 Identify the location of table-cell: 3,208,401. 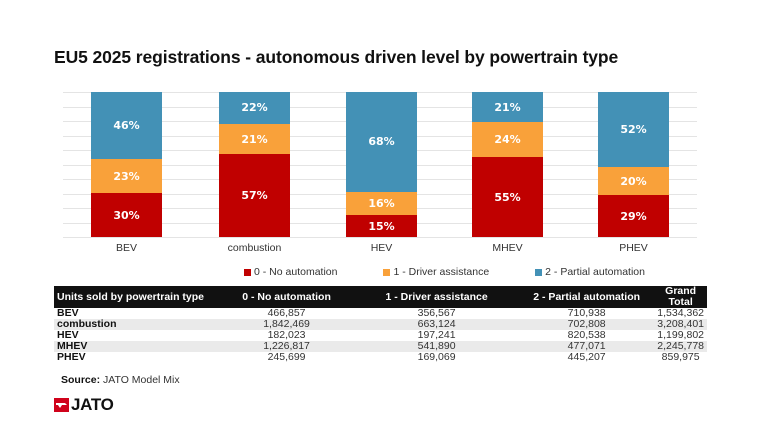
(680, 324).